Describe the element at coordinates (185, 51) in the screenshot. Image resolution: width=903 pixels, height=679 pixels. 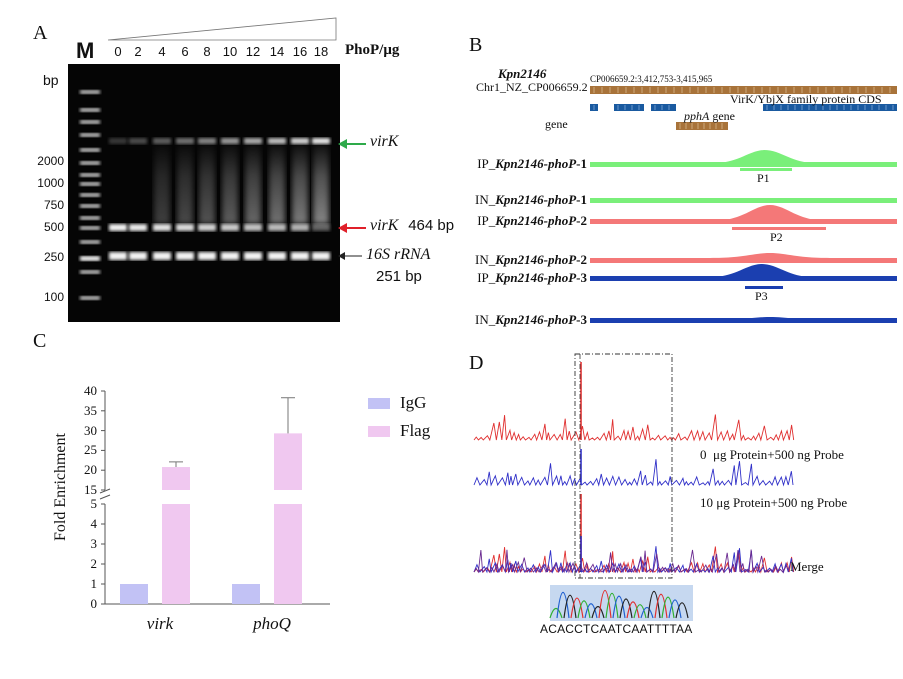
I see `lane-label-6: 6` at that location.